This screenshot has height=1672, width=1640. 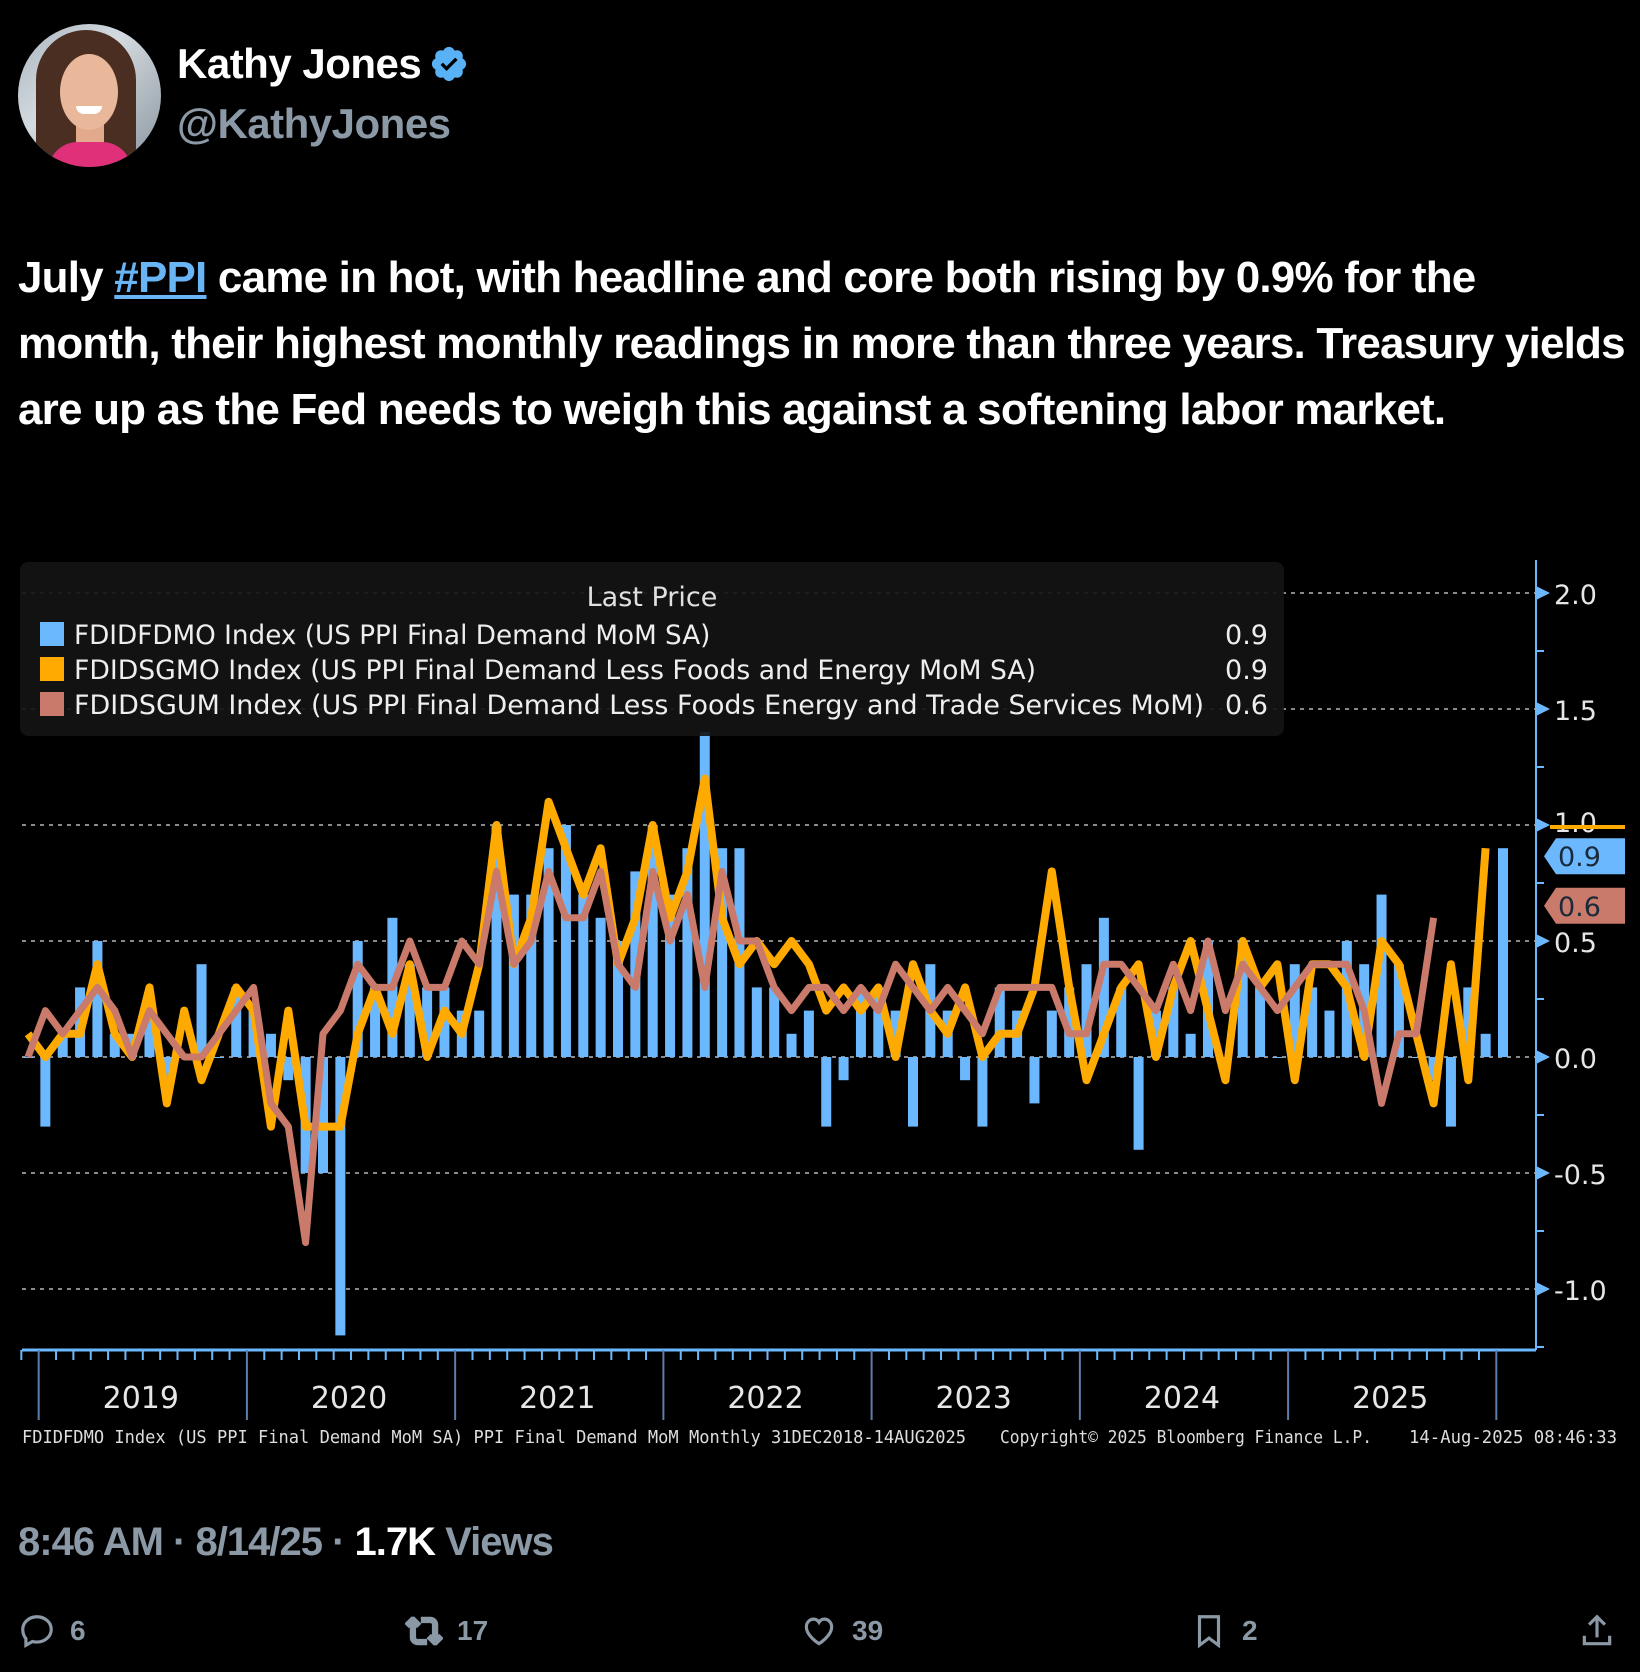 What do you see at coordinates (1575, 595) in the screenshot?
I see `y-tick-label: 2.0` at bounding box center [1575, 595].